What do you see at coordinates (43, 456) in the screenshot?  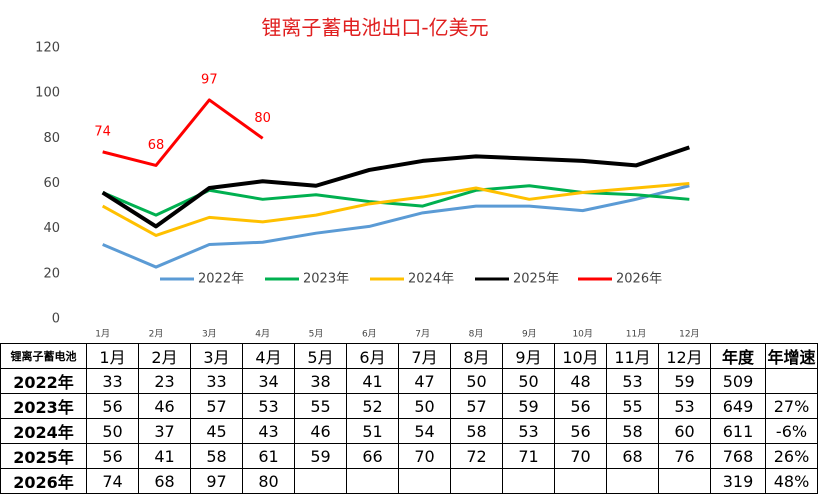 I see `table-cell: 2025年` at bounding box center [43, 456].